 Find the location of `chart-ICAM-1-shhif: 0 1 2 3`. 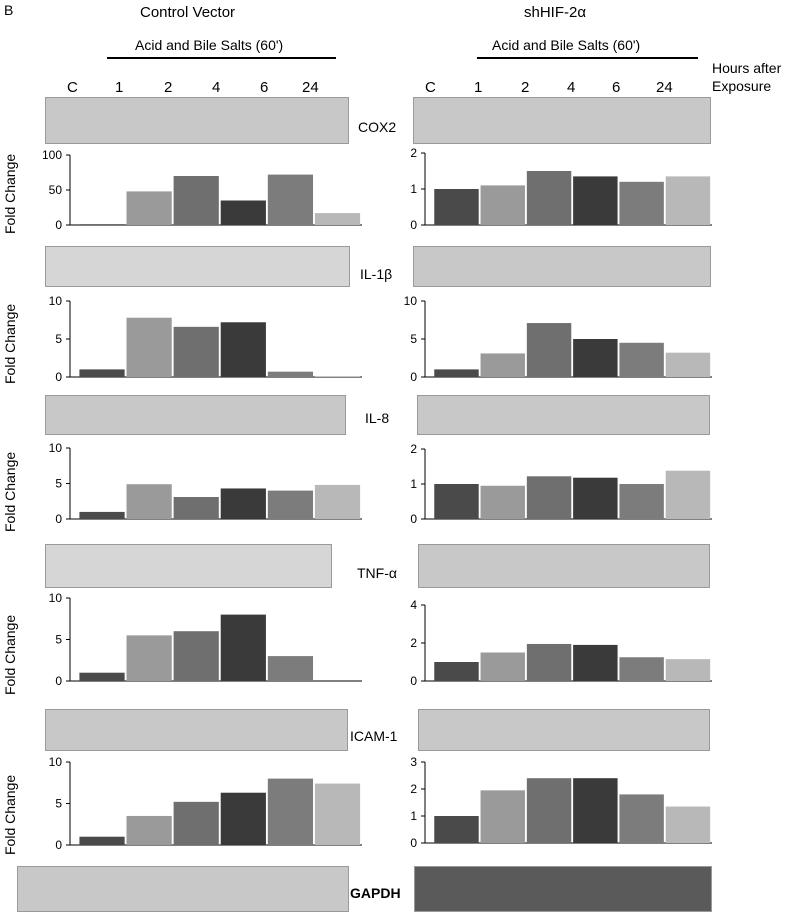

chart-ICAM-1-shhif: 0 1 2 3 is located at coordinates (561, 802).